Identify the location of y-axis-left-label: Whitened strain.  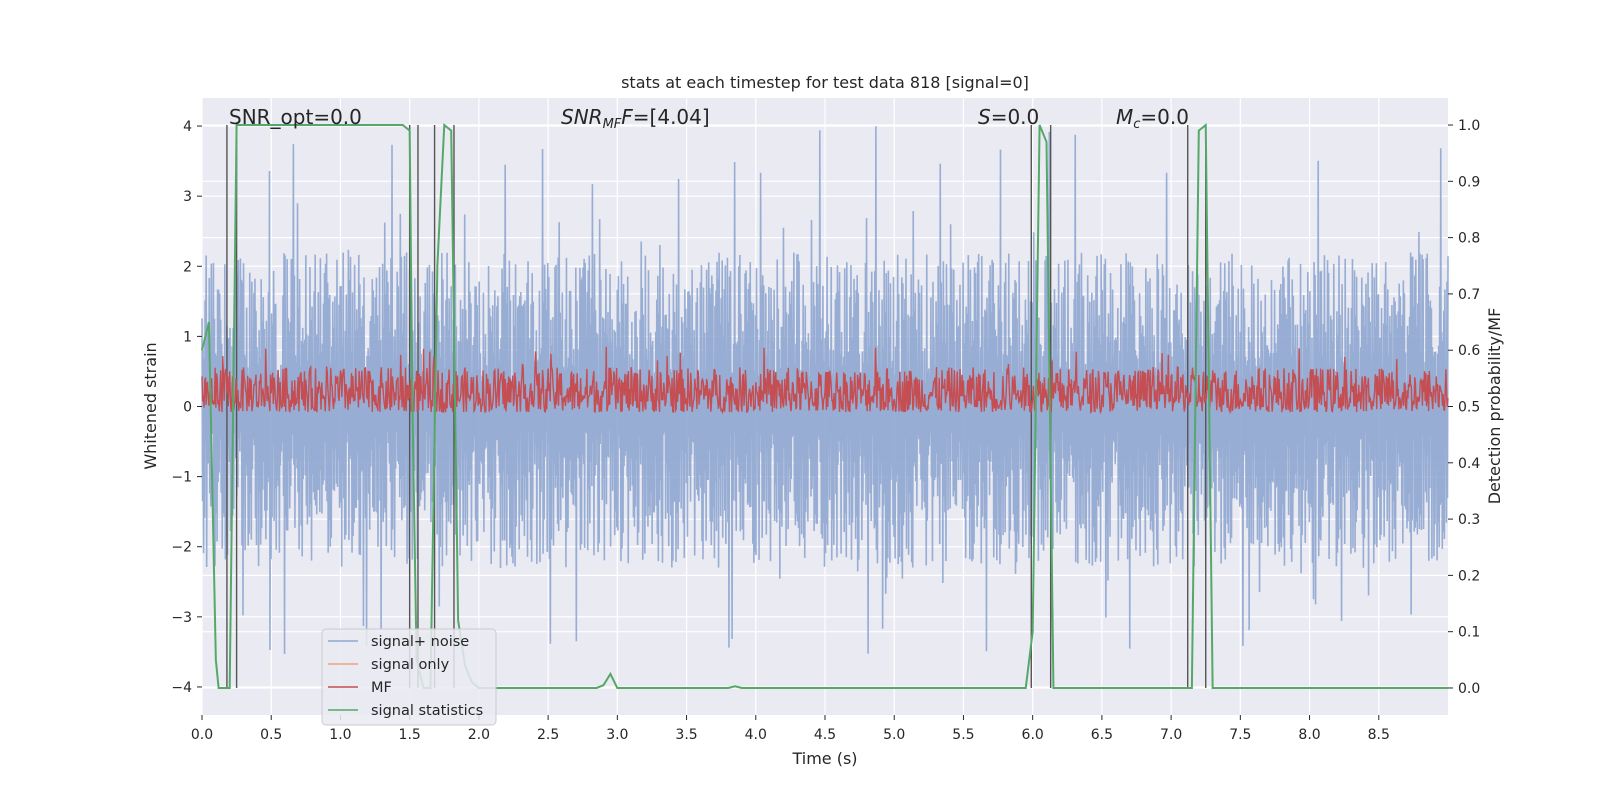
(150, 405).